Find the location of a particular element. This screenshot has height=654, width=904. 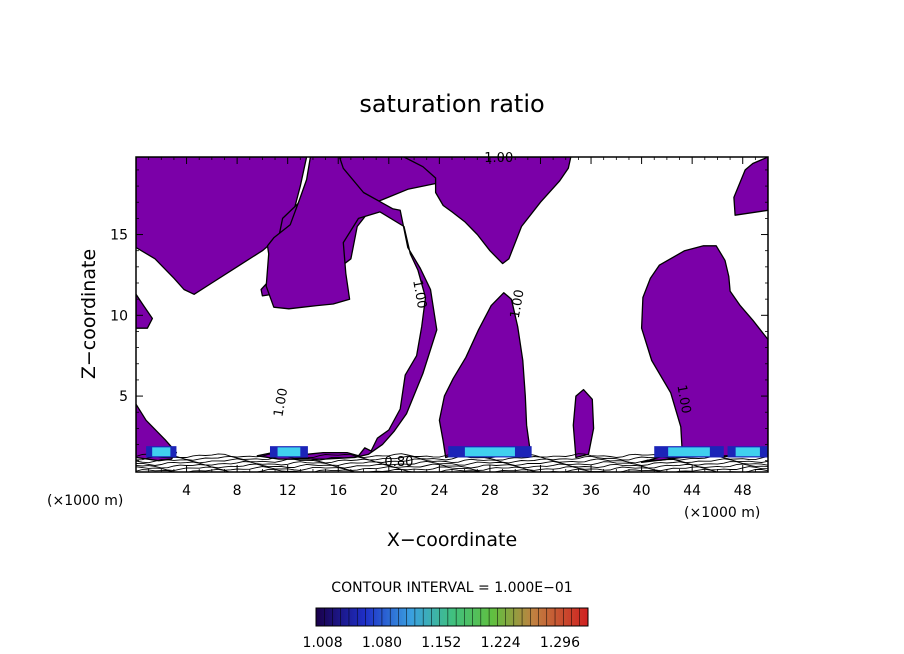

contour-label-6: 0.80 is located at coordinates (398, 462).